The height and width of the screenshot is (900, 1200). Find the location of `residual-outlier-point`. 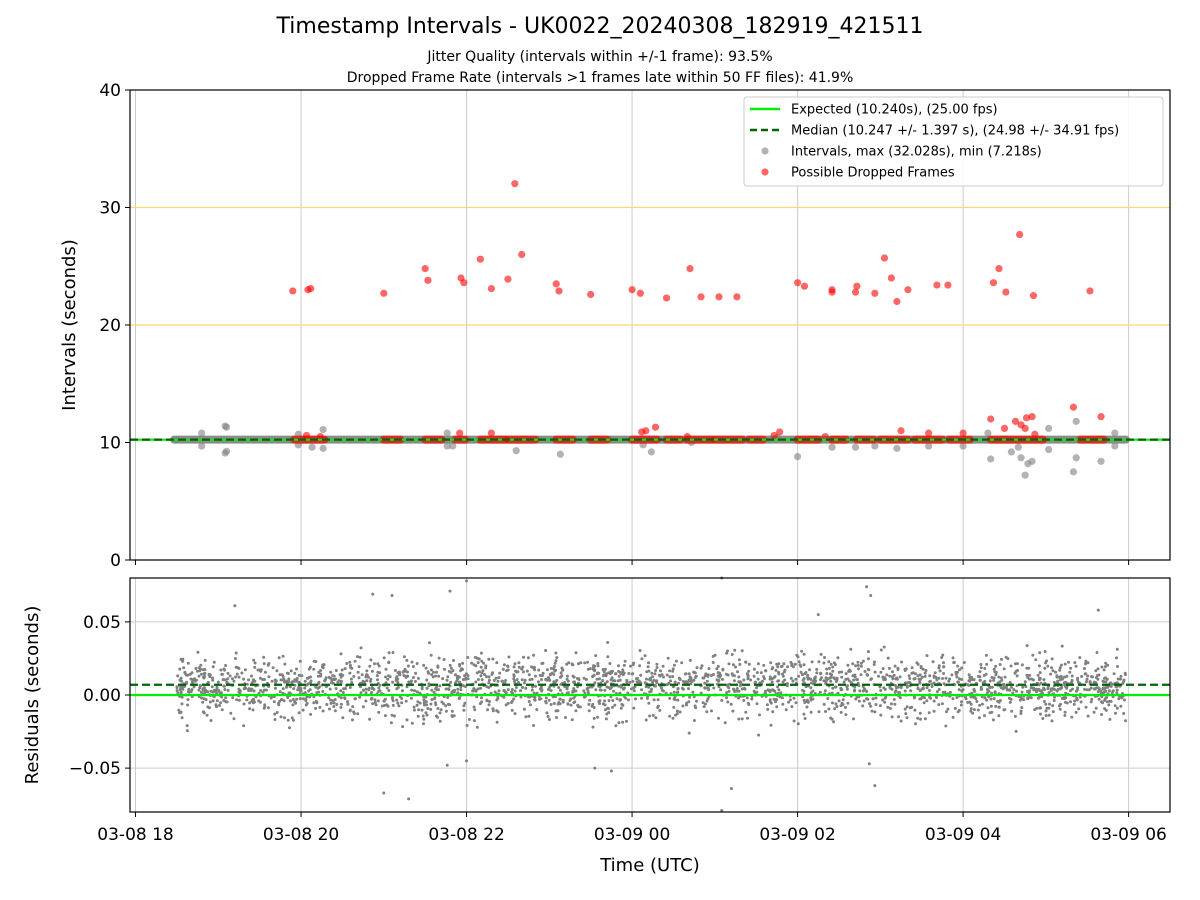

residual-outlier-point is located at coordinates (384, 793).